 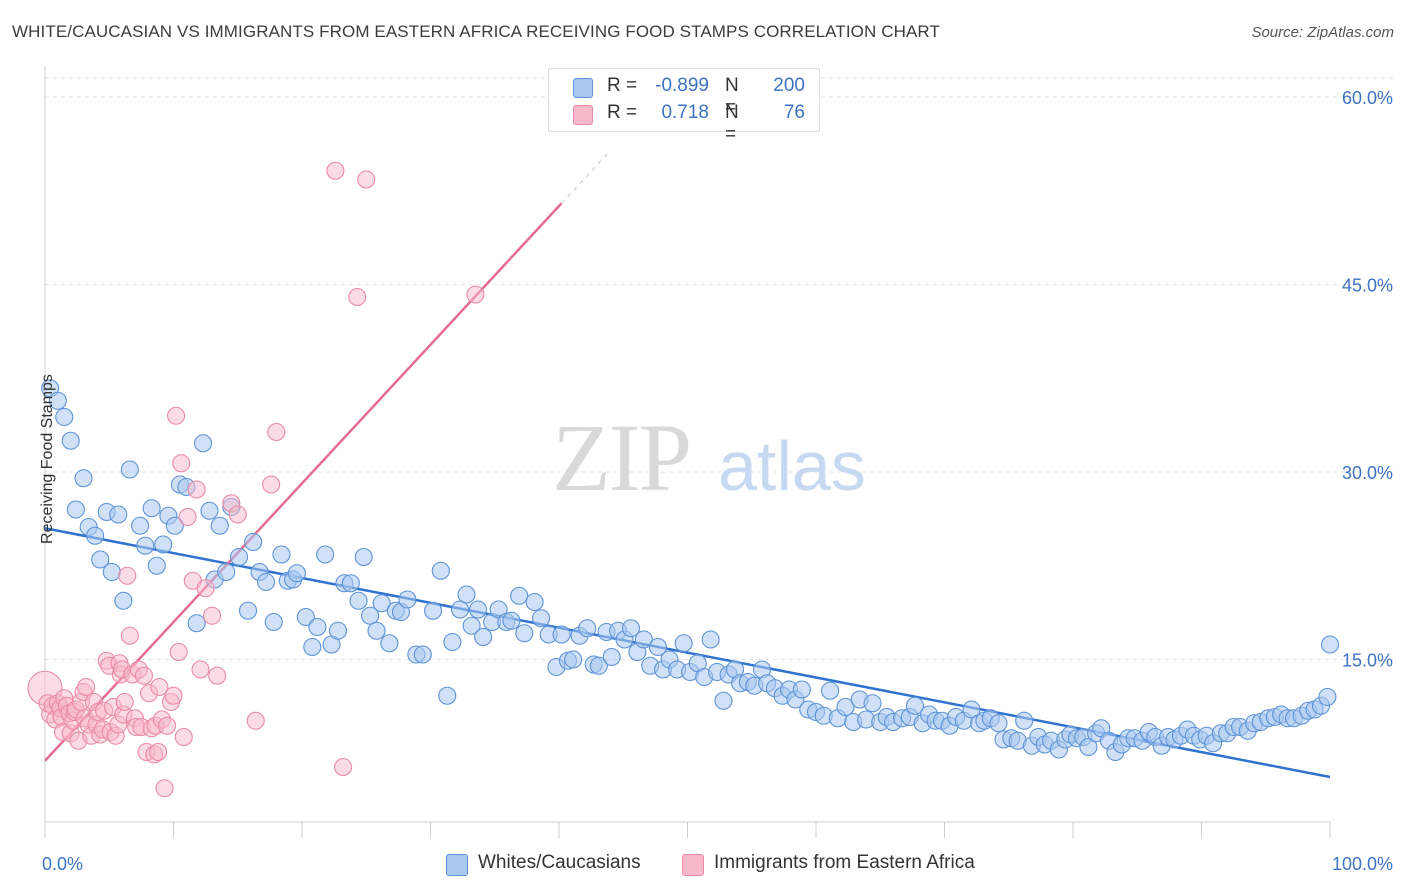 What do you see at coordinates (1367, 661) in the screenshot?
I see `y-tick-label: 15.0%` at bounding box center [1367, 661].